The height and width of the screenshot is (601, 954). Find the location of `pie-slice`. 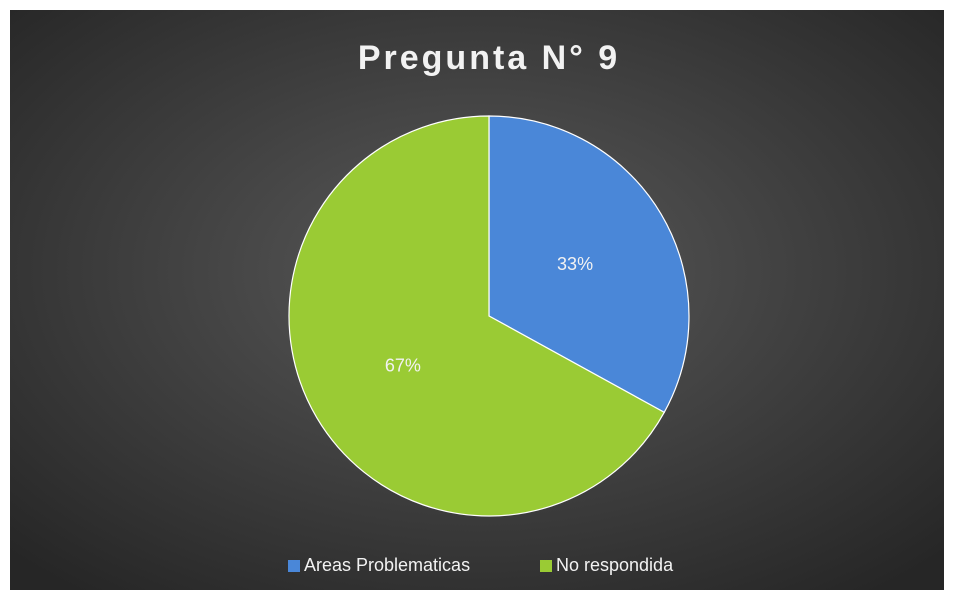

pie-slice is located at coordinates (589, 264).